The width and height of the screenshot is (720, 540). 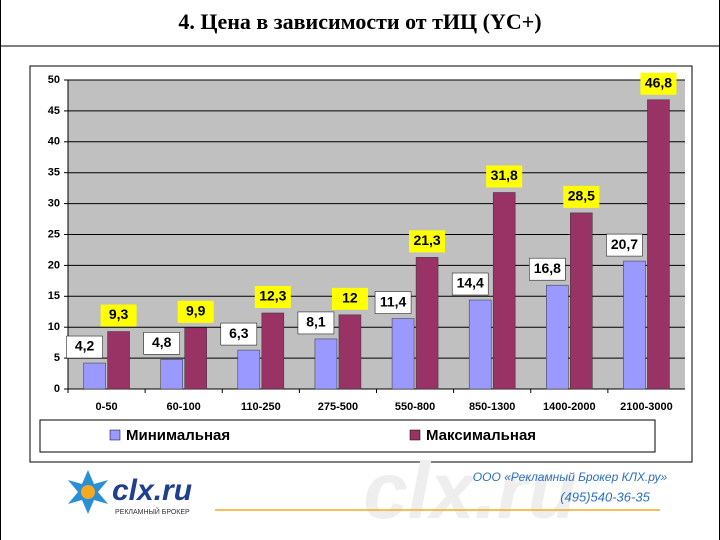 I want to click on x-tick-label: 0-50, so click(x=107, y=407).